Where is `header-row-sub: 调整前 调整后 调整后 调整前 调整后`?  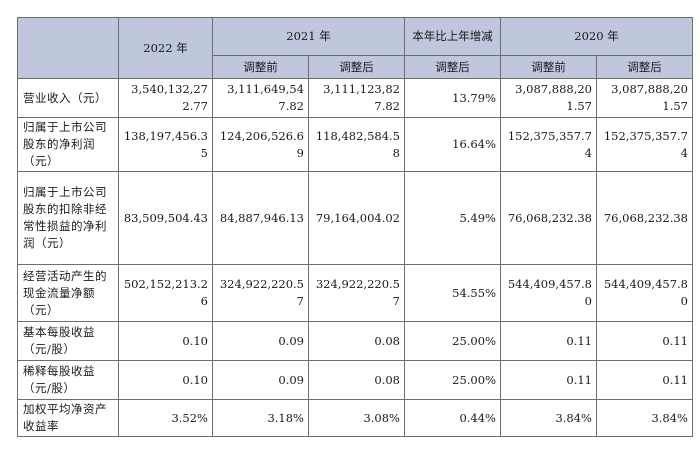
header-row-sub: 调整前 调整后 调整后 调整前 调整后 is located at coordinates (355, 67).